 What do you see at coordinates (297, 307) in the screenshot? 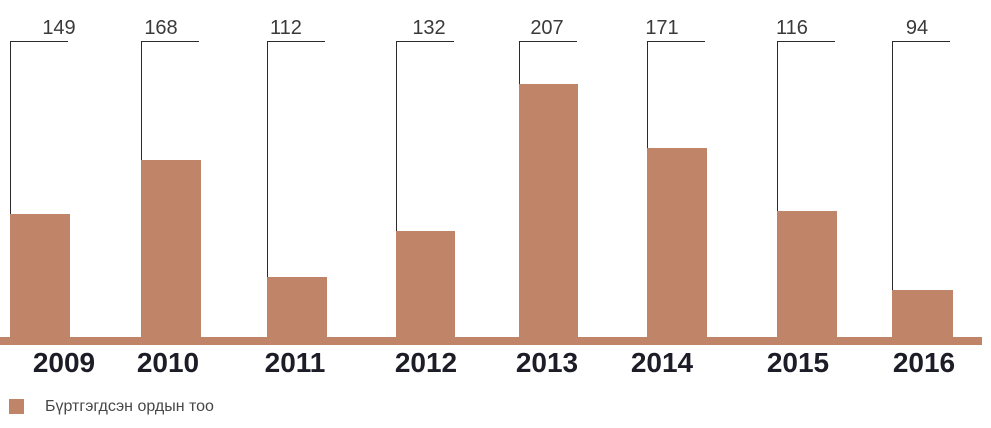
I see `bar-2011` at bounding box center [297, 307].